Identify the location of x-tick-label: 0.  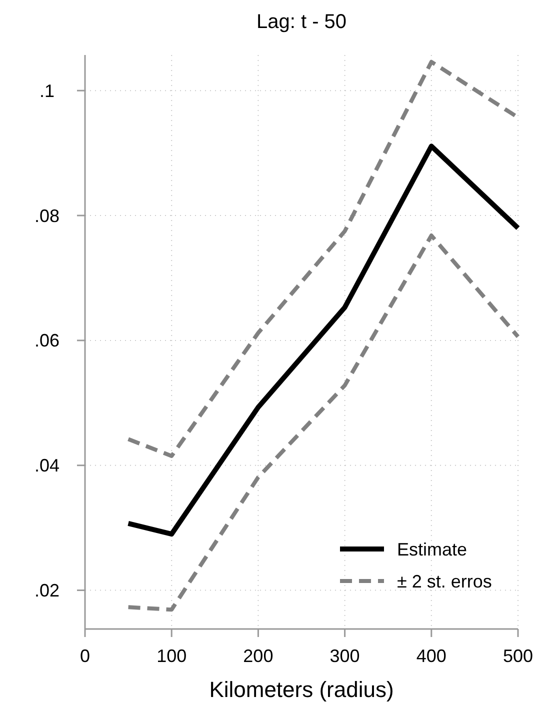
(85, 656).